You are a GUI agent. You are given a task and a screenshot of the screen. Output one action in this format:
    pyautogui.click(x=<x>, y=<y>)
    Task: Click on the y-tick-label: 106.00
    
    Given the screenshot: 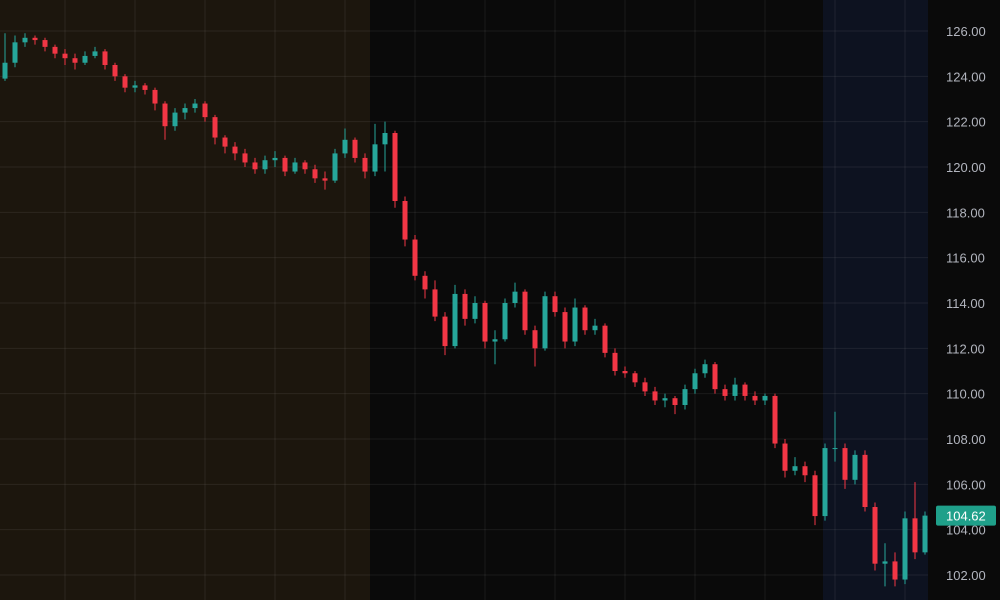 What is the action you would take?
    pyautogui.click(x=966, y=484)
    